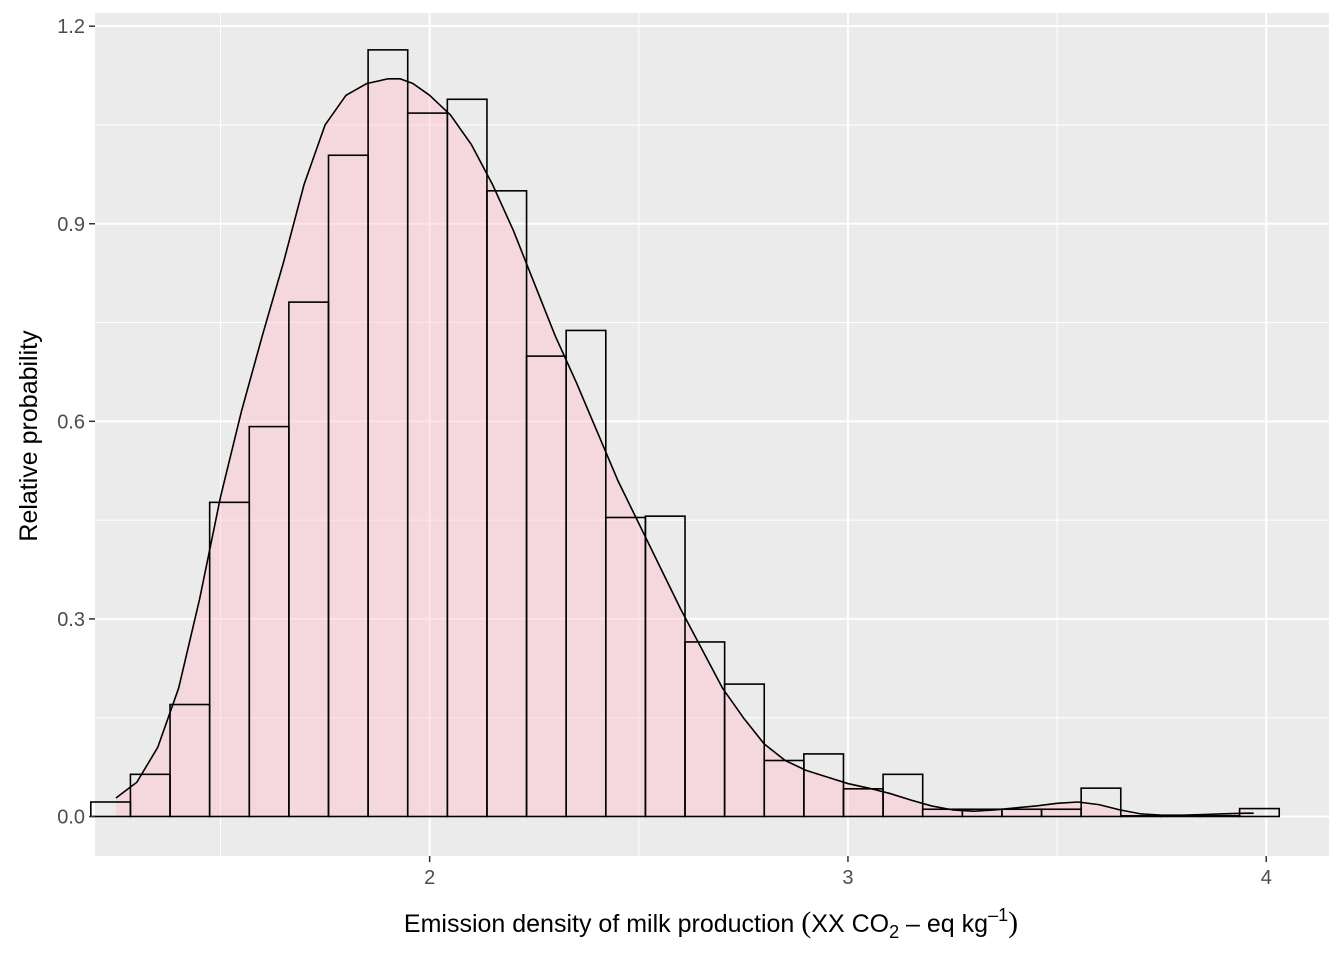 This screenshot has height=960, width=1344. What do you see at coordinates (71, 225) in the screenshot?
I see `y-tick-label: 0.9` at bounding box center [71, 225].